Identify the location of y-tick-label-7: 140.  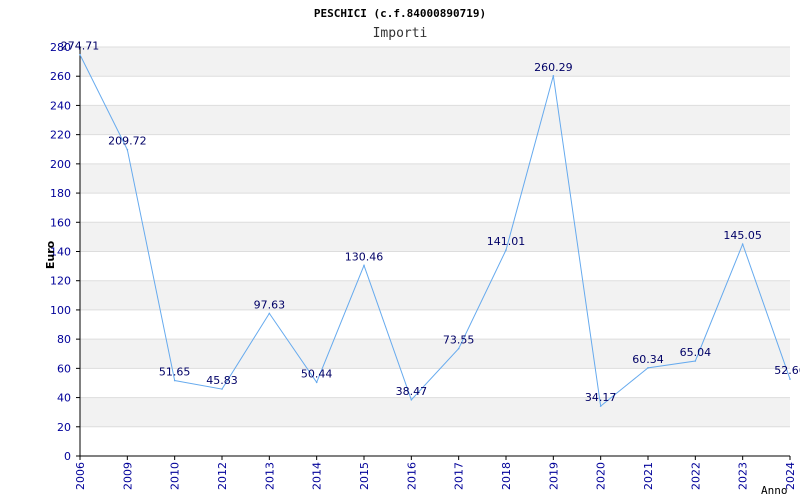
(60, 252).